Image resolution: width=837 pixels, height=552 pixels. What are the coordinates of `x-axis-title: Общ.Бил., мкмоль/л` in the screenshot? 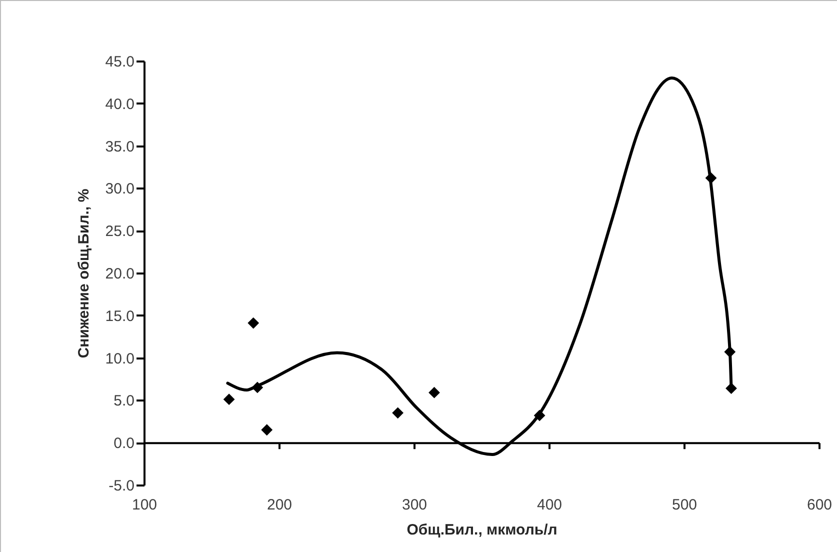 It's located at (482, 530).